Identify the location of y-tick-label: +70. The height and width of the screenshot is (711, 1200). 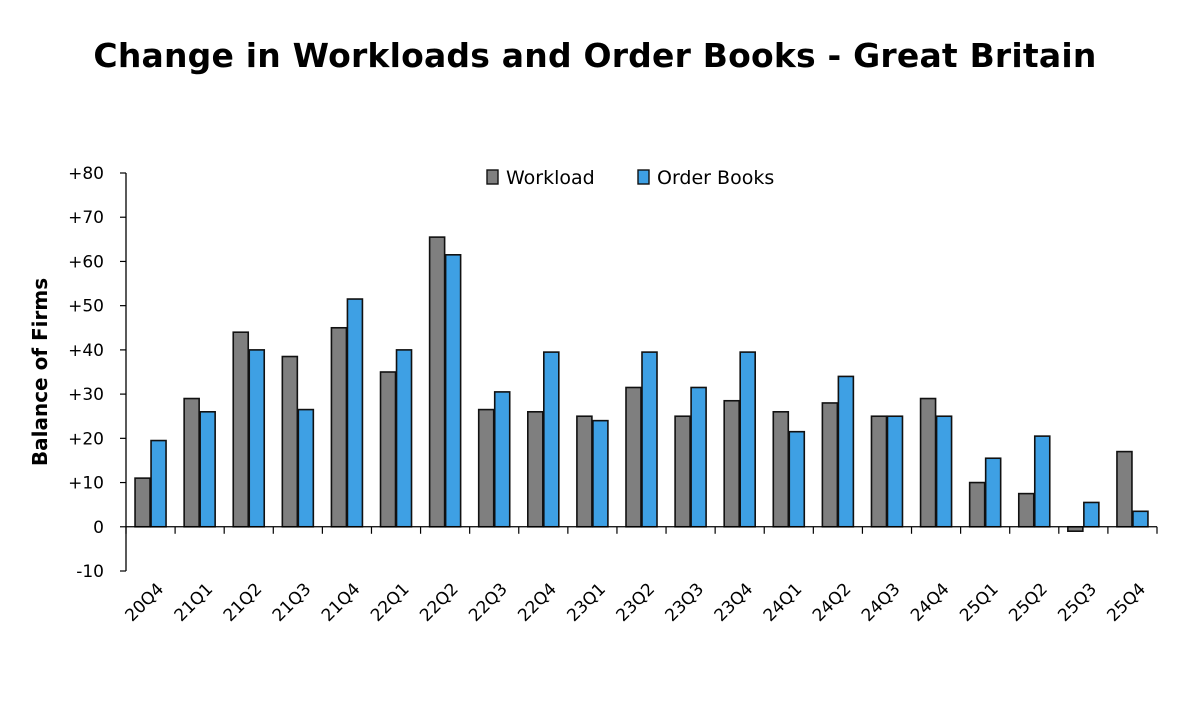
(86, 218).